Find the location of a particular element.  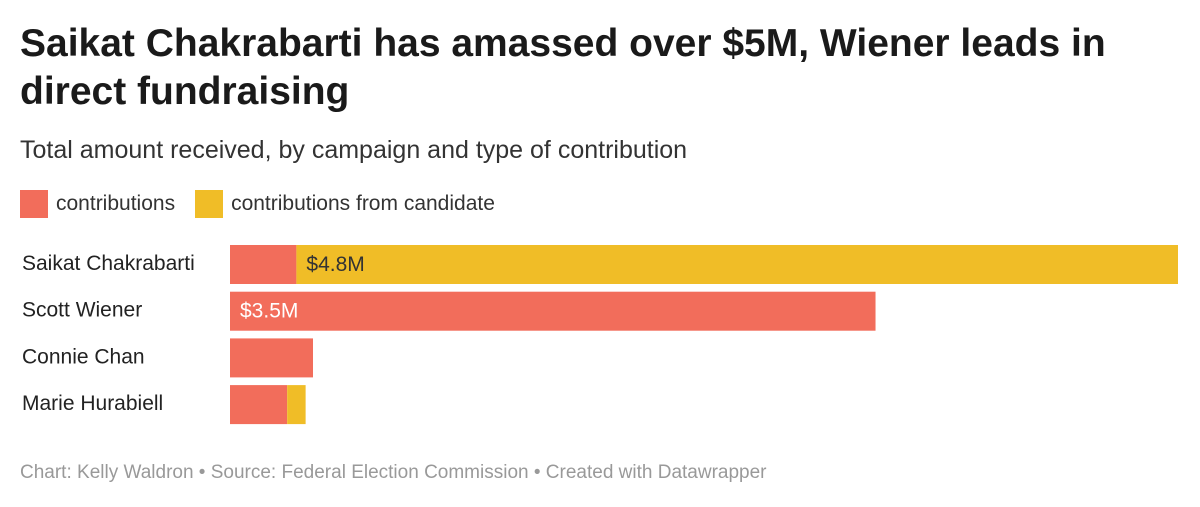

category-label: Marie Hurabiell is located at coordinates (92, 403).